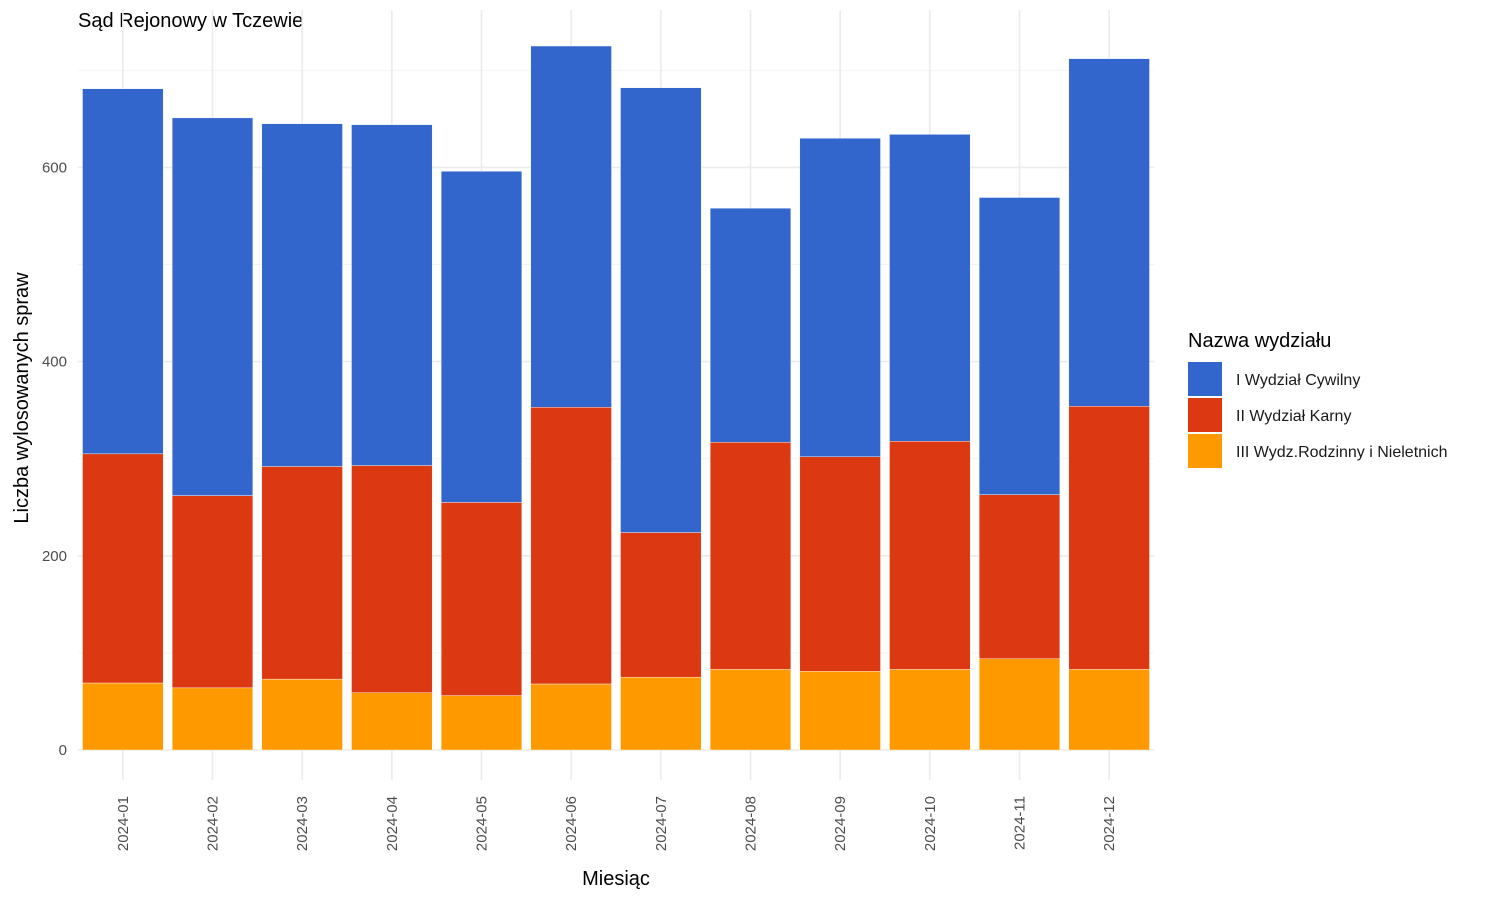 The width and height of the screenshot is (1500, 900). Describe the element at coordinates (54, 459) in the screenshot. I see `y-axis-tick-labels: 0 200 400 600` at that location.